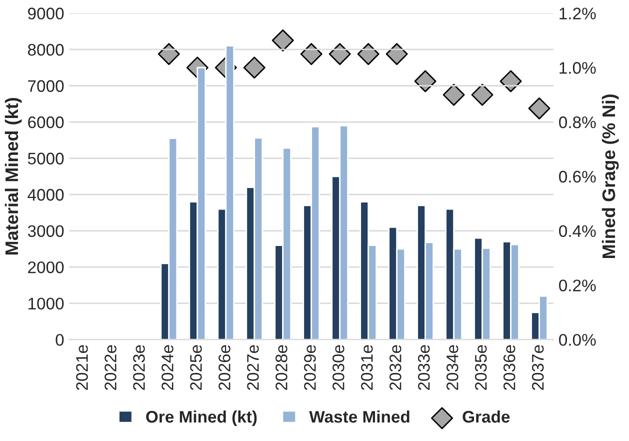 The width and height of the screenshot is (629, 441). Describe the element at coordinates (46, 267) in the screenshot. I see `y-tick-label: 2000` at that location.